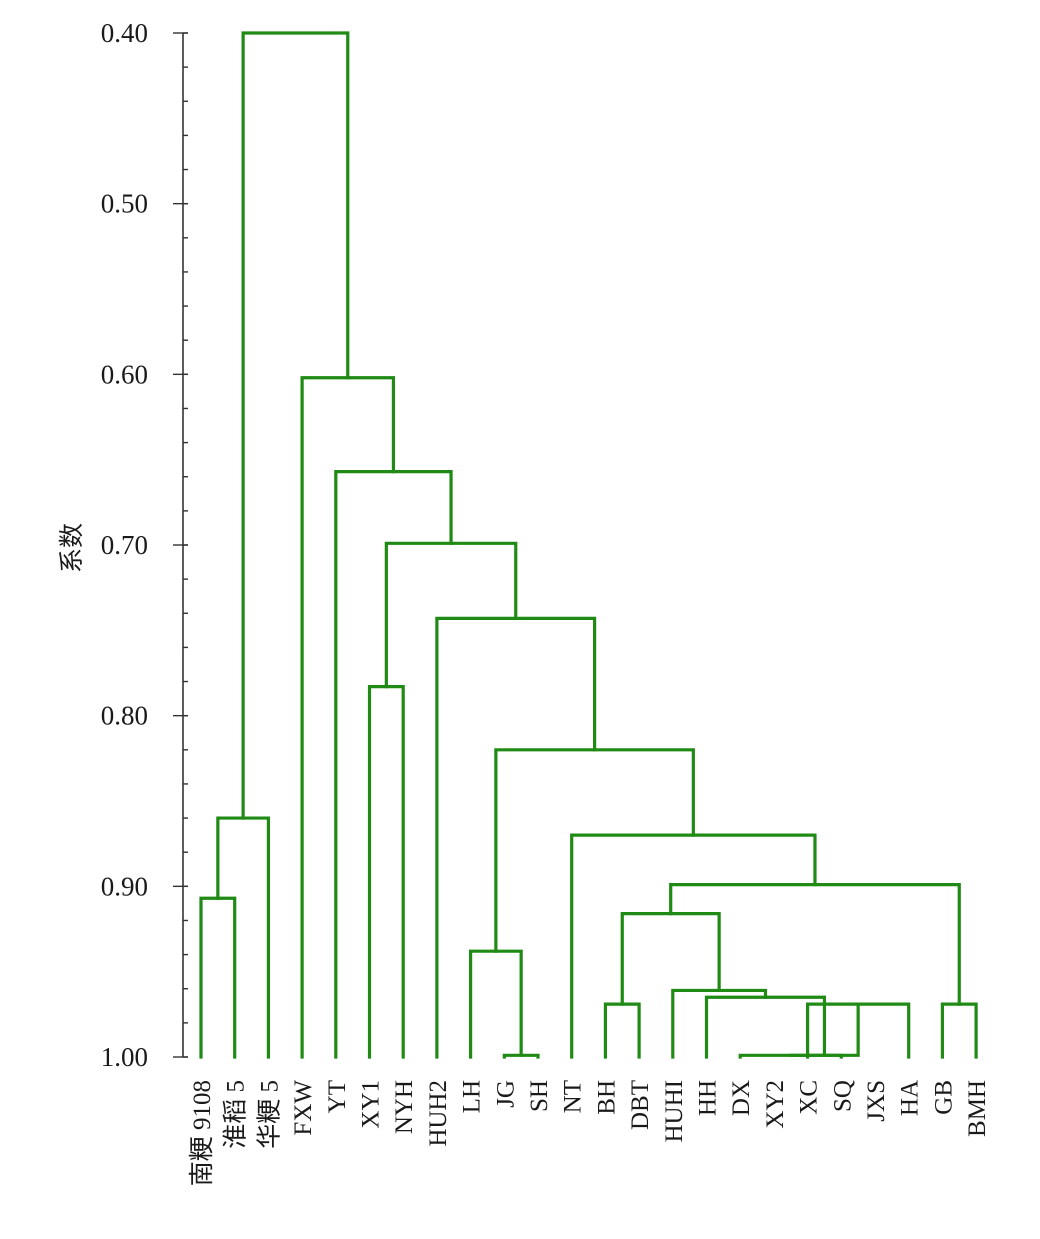  Describe the element at coordinates (124, 886) in the screenshot. I see `y-tick-label: 0.90` at that location.